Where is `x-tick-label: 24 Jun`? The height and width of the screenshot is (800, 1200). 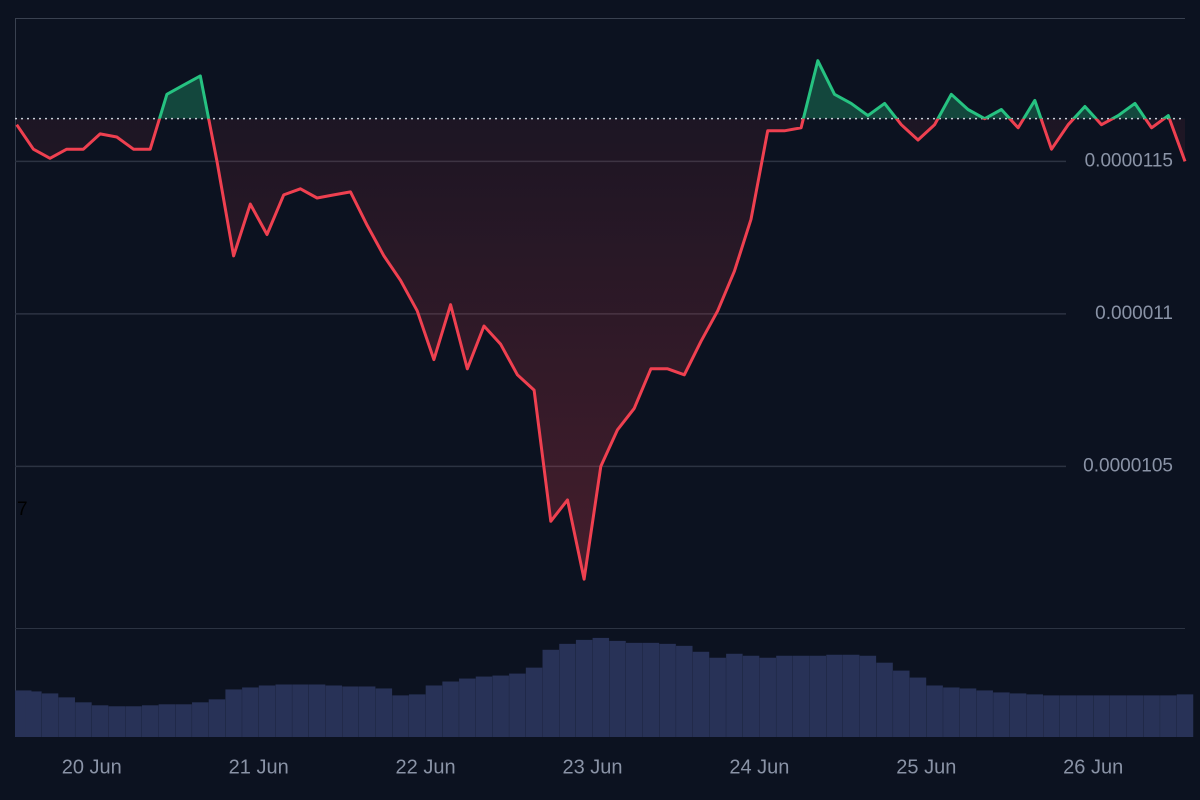
x-tick-label: 24 Jun is located at coordinates (759, 767).